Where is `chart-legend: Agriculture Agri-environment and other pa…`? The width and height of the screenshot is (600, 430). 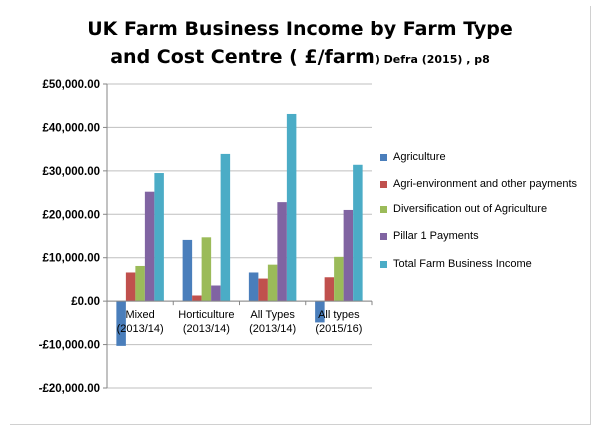 chart-legend: Agriculture Agri-environment and other pa… is located at coordinates (487, 210).